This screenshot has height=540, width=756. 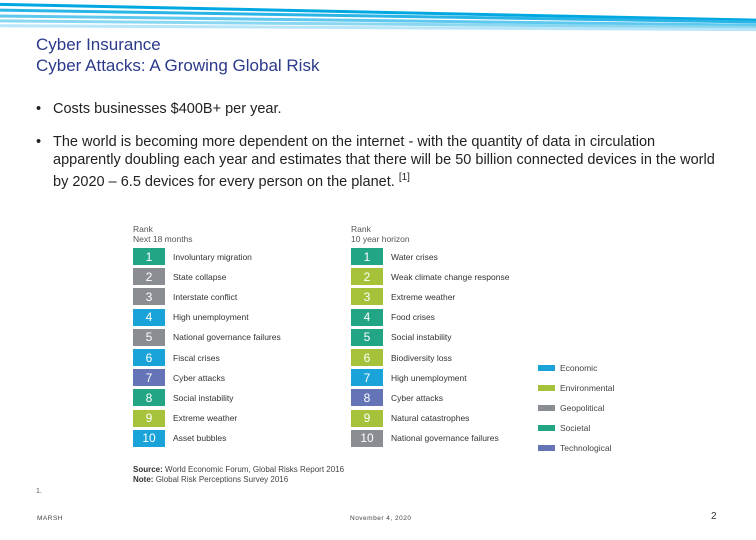 What do you see at coordinates (39, 491) in the screenshot?
I see `footnote-marker: 1.` at bounding box center [39, 491].